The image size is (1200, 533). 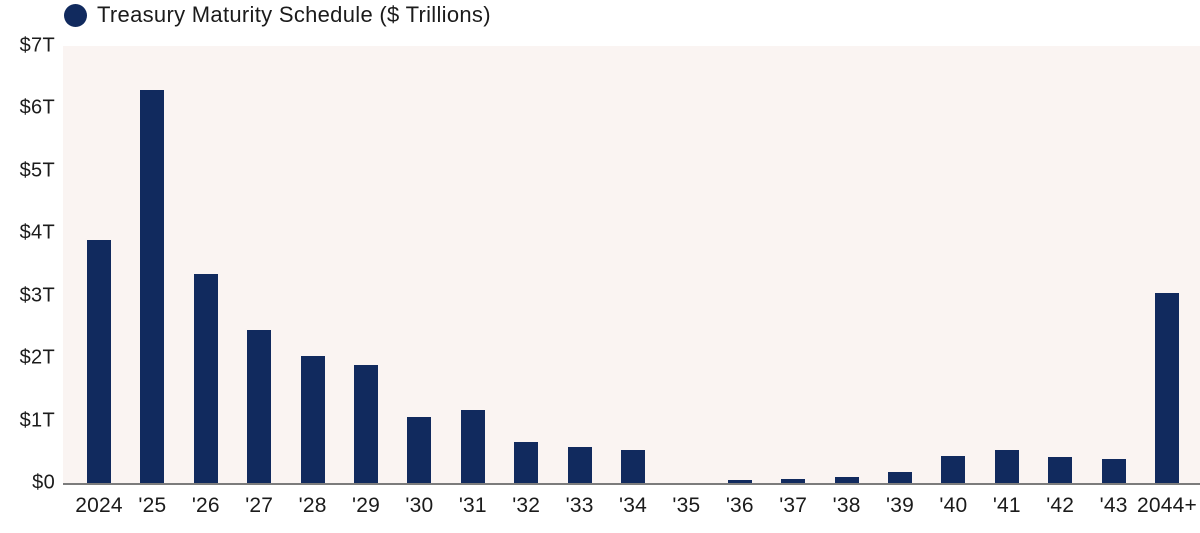 What do you see at coordinates (1113, 505) in the screenshot?
I see `x-tick-label: '43` at bounding box center [1113, 505].